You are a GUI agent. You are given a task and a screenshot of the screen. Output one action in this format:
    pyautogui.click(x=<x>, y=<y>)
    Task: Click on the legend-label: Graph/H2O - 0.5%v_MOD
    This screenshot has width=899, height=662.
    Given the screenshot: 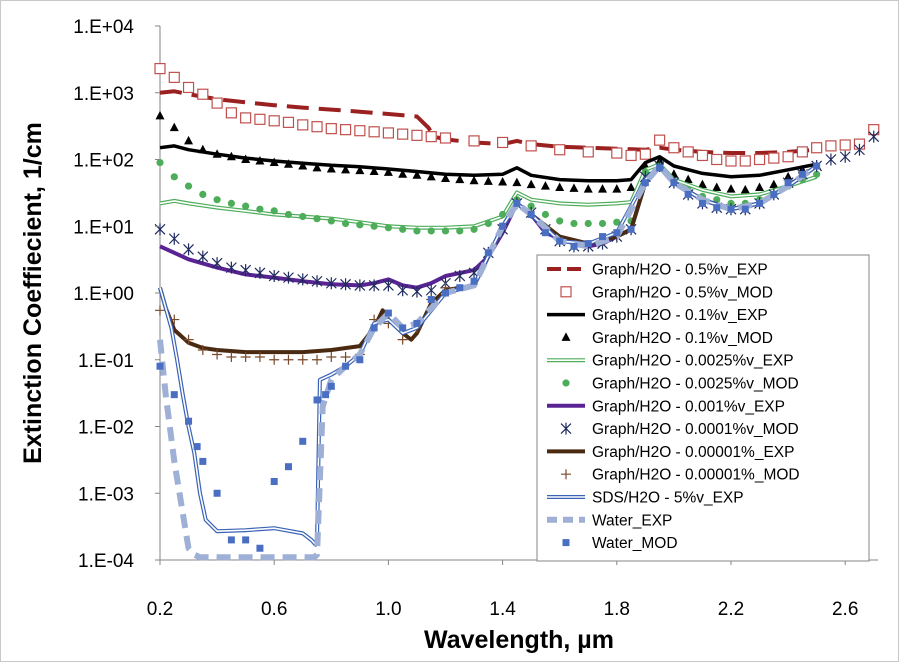 What is the action you would take?
    pyautogui.click(x=682, y=292)
    